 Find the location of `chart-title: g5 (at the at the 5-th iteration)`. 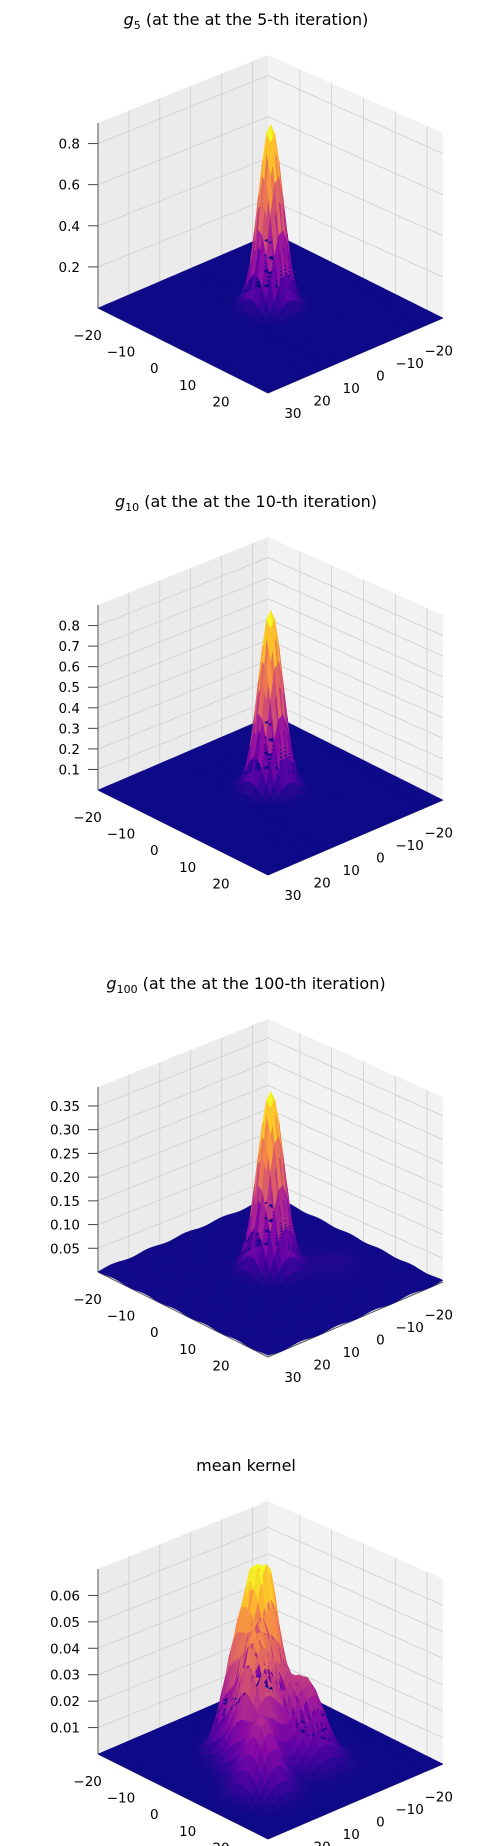

chart-title: g5 (at the at the 5-th iteration) is located at coordinates (246, 21).